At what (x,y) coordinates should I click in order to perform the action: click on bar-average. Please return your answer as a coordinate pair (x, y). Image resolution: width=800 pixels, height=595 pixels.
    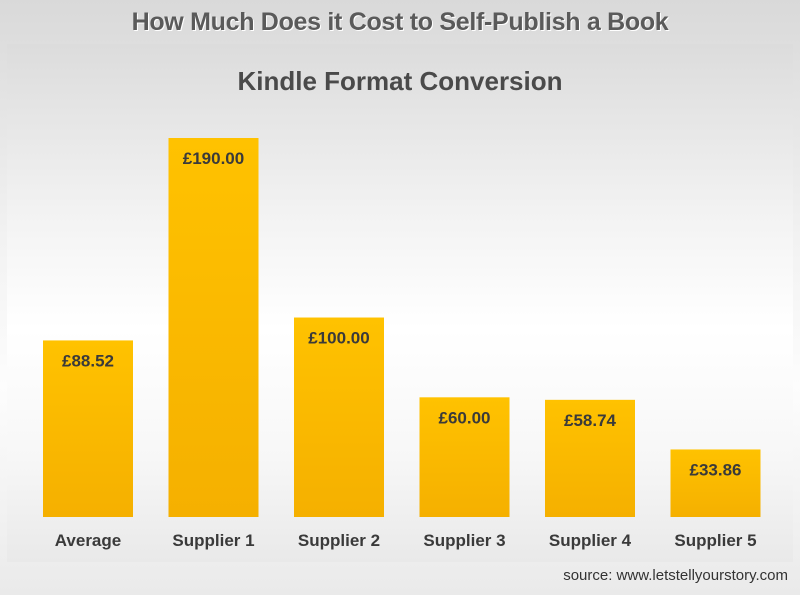
    Looking at the image, I should click on (88, 428).